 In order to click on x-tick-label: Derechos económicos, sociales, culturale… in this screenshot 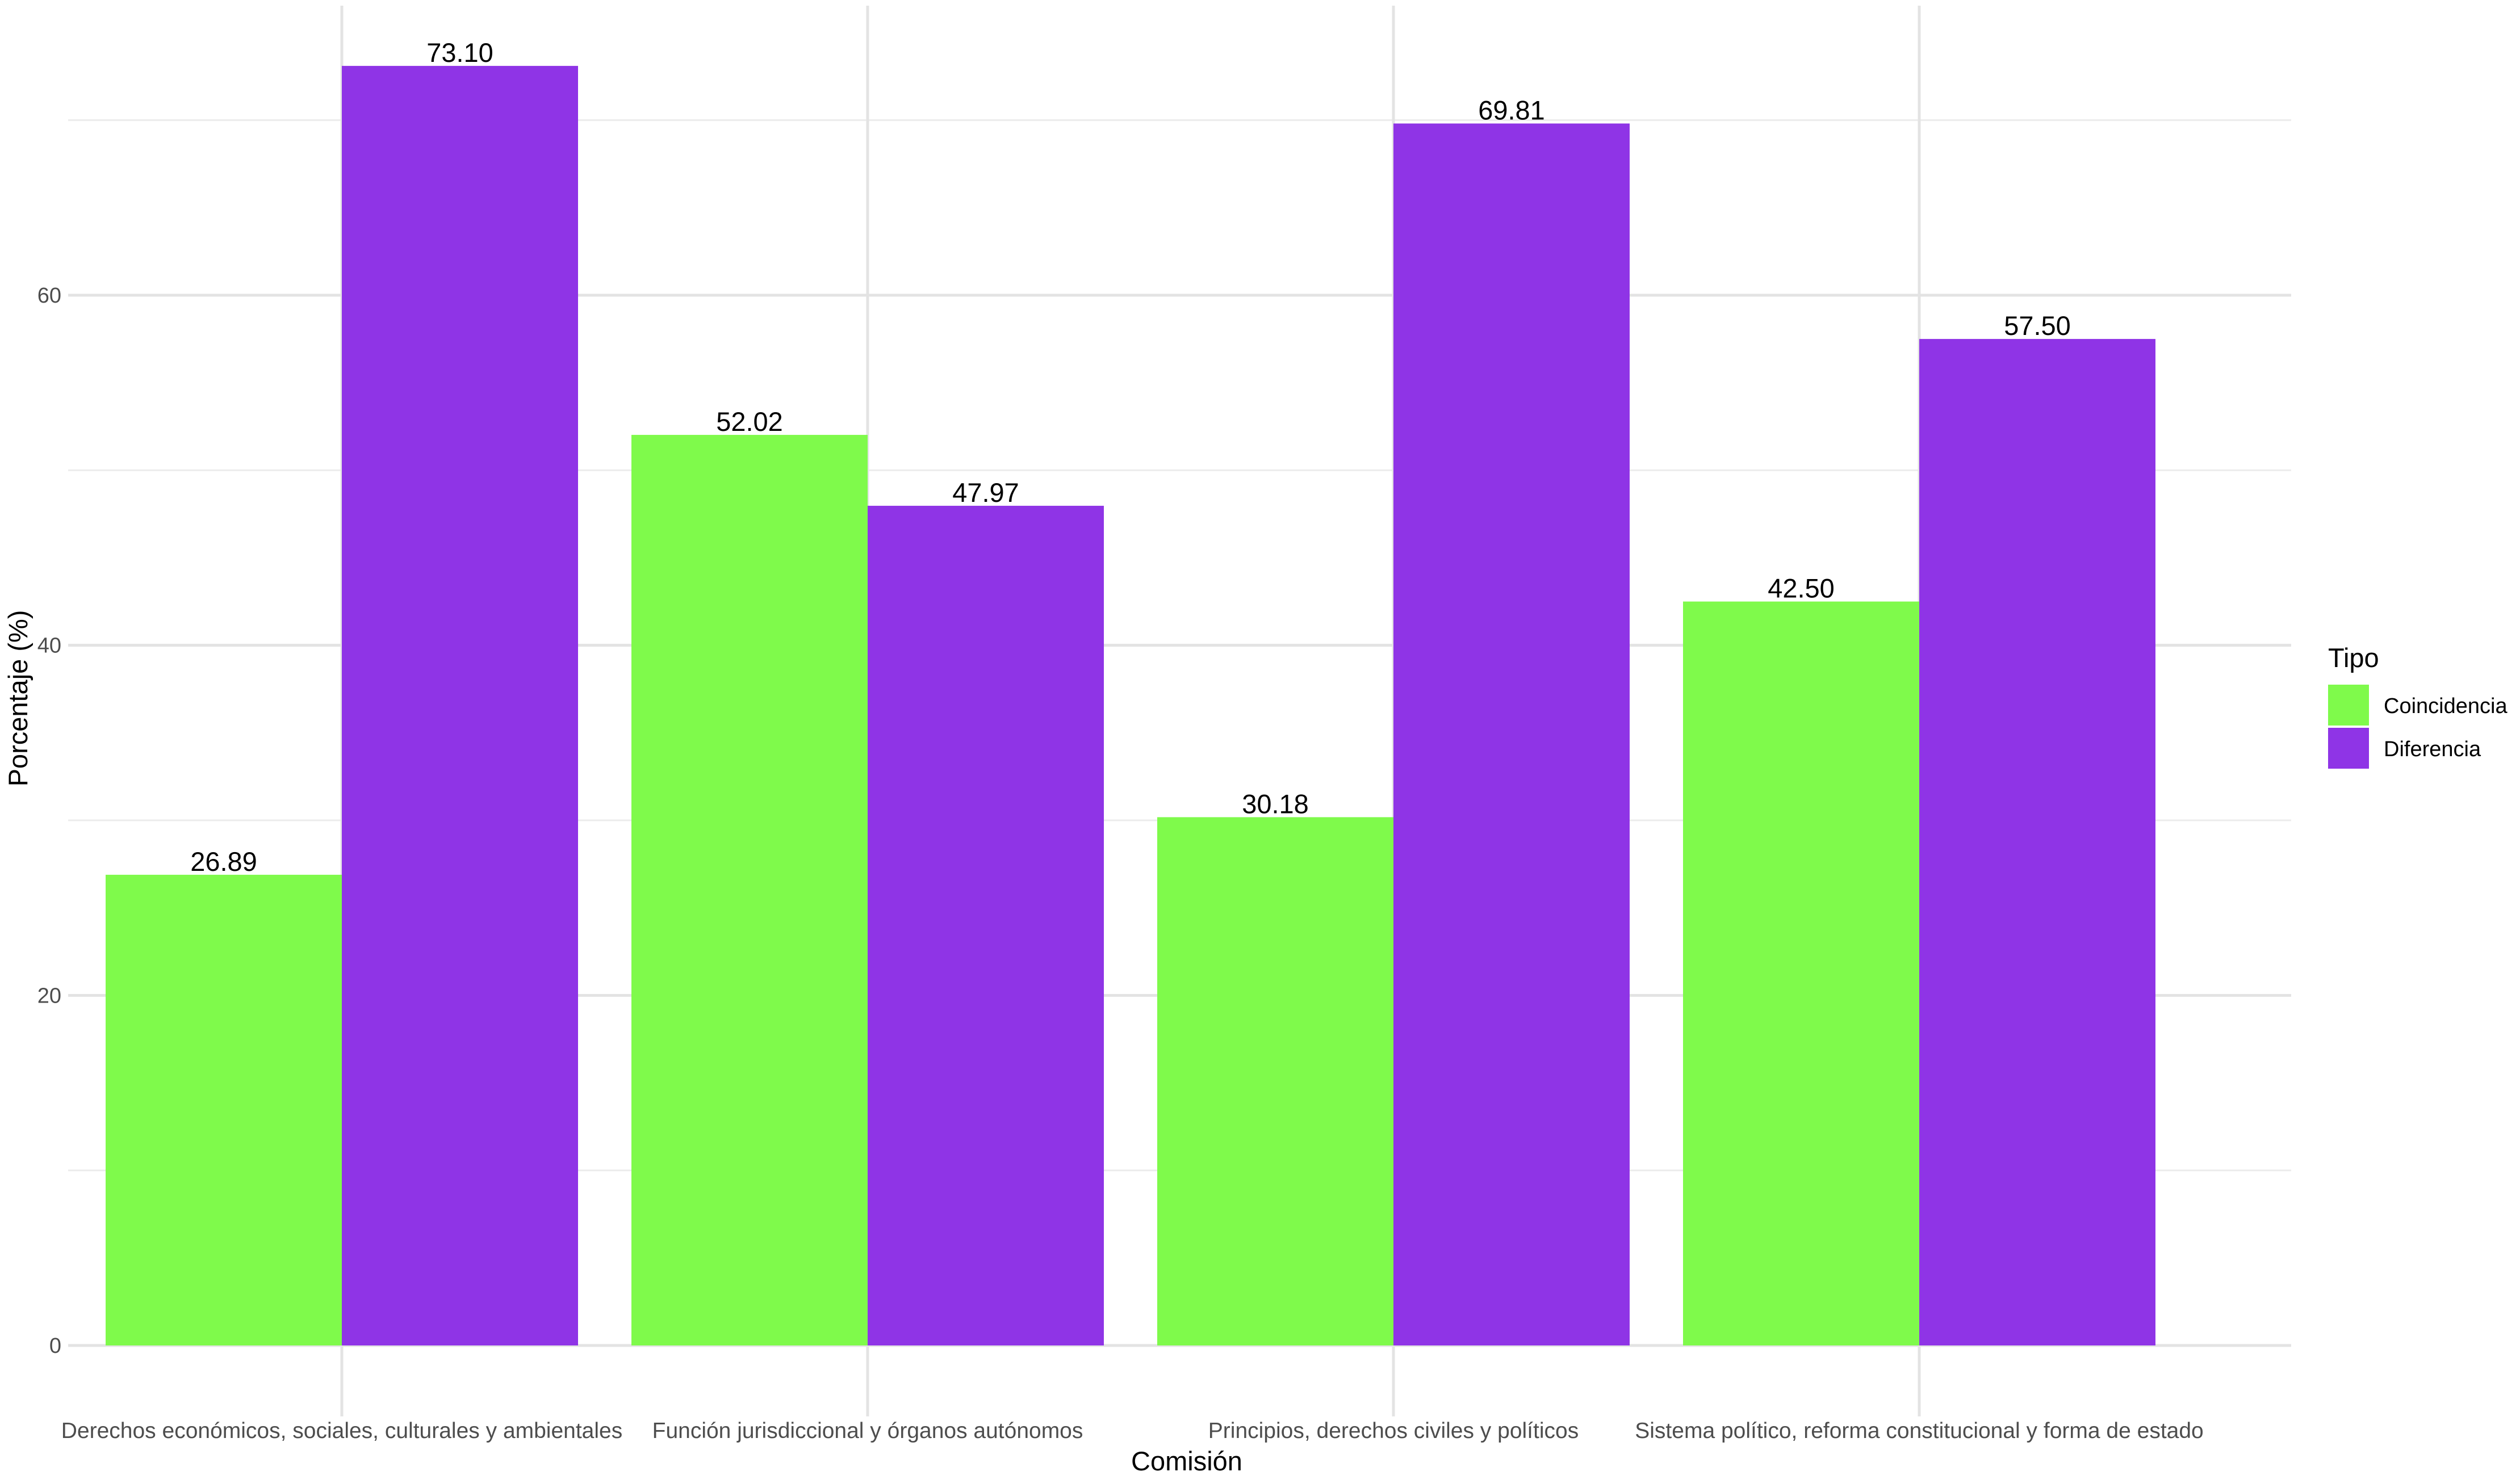, I will do `click(342, 1431)`.